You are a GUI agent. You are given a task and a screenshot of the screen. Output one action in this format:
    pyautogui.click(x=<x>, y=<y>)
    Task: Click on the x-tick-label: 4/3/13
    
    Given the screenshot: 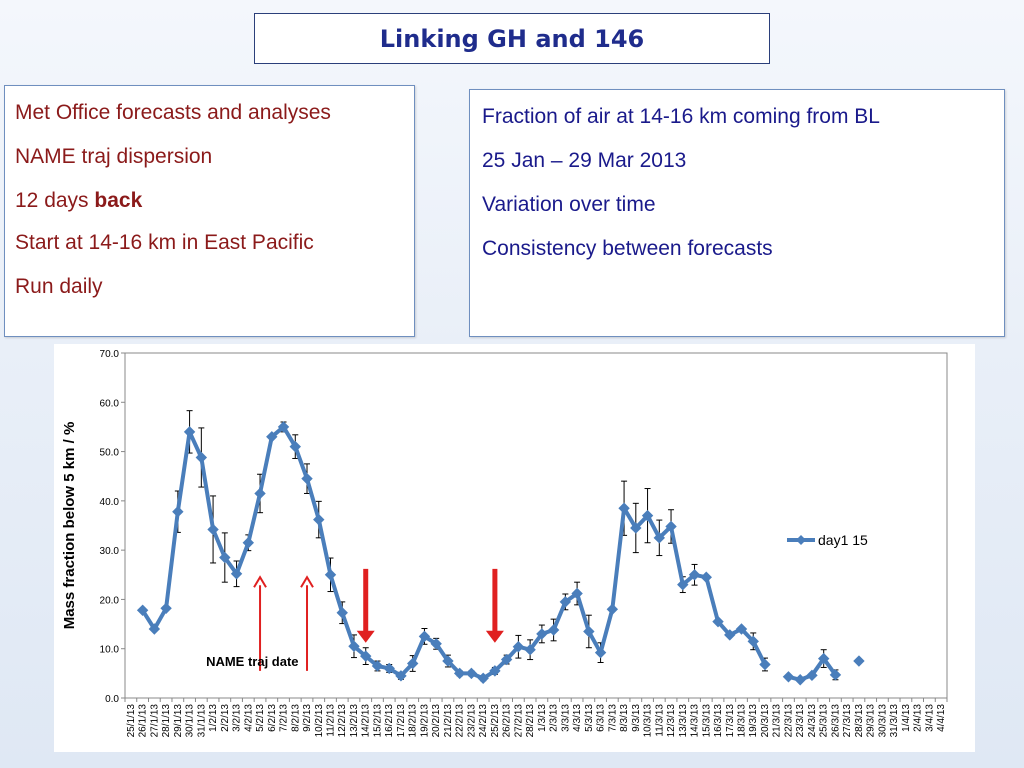 What is the action you would take?
    pyautogui.click(x=577, y=718)
    